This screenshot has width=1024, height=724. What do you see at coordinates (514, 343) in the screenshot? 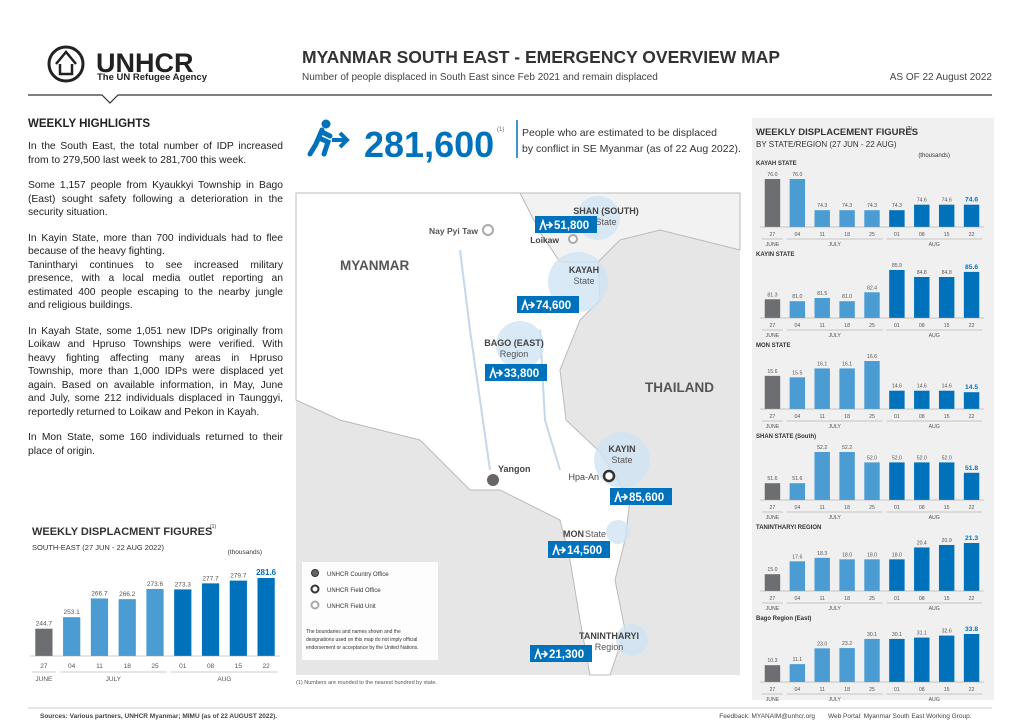
I see `region-name: BAGO (EAST)` at bounding box center [514, 343].